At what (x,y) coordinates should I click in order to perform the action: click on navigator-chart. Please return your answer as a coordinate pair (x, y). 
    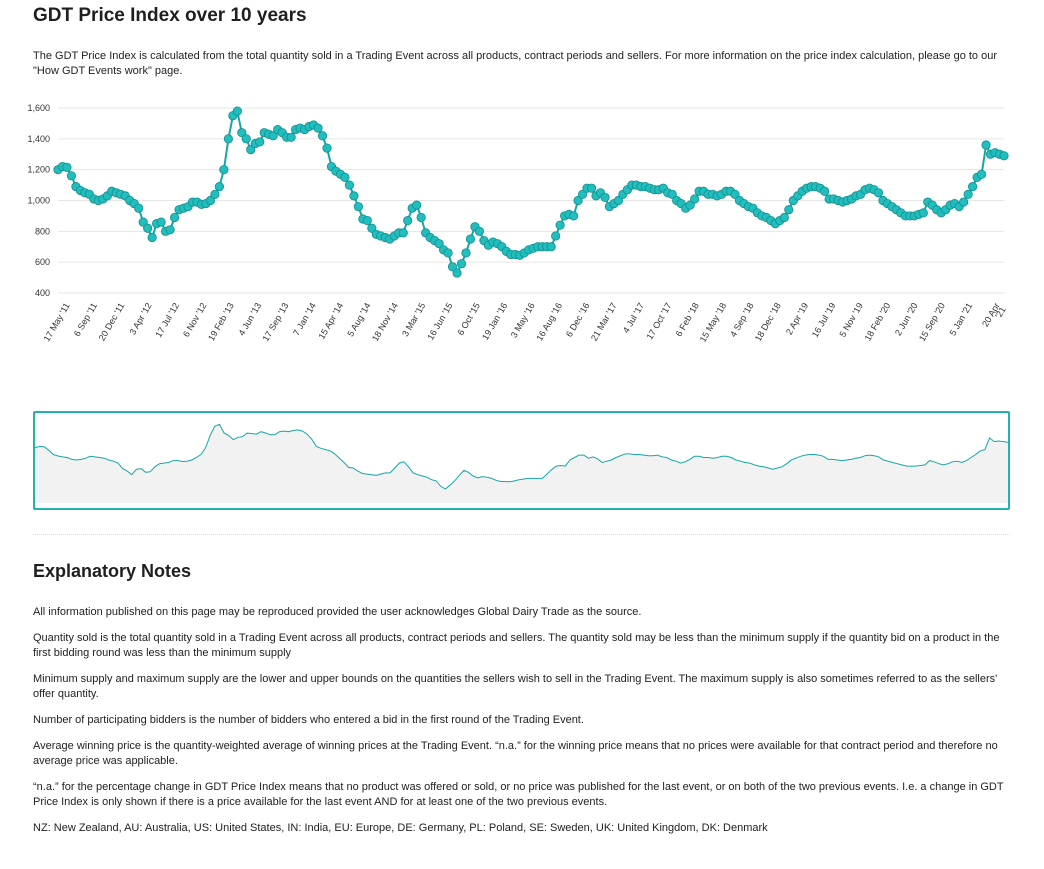
    Looking at the image, I should click on (521, 460).